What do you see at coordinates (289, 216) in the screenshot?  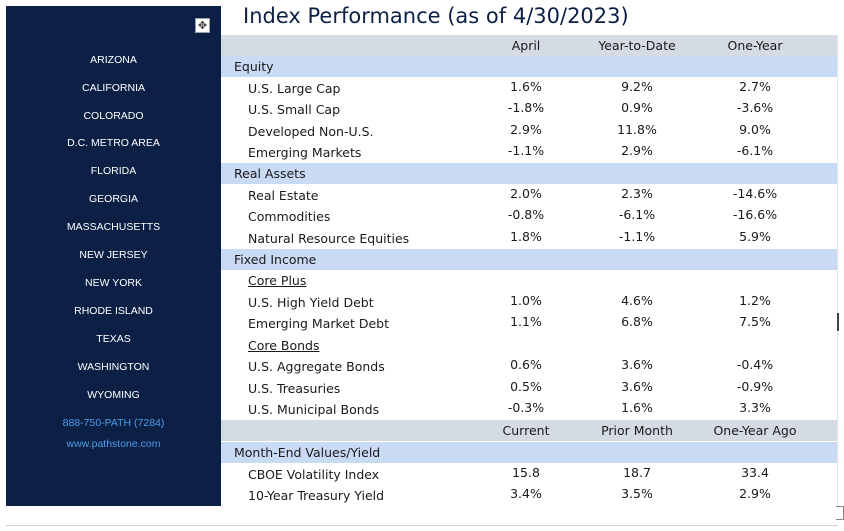 I see `row-label: Commodities` at bounding box center [289, 216].